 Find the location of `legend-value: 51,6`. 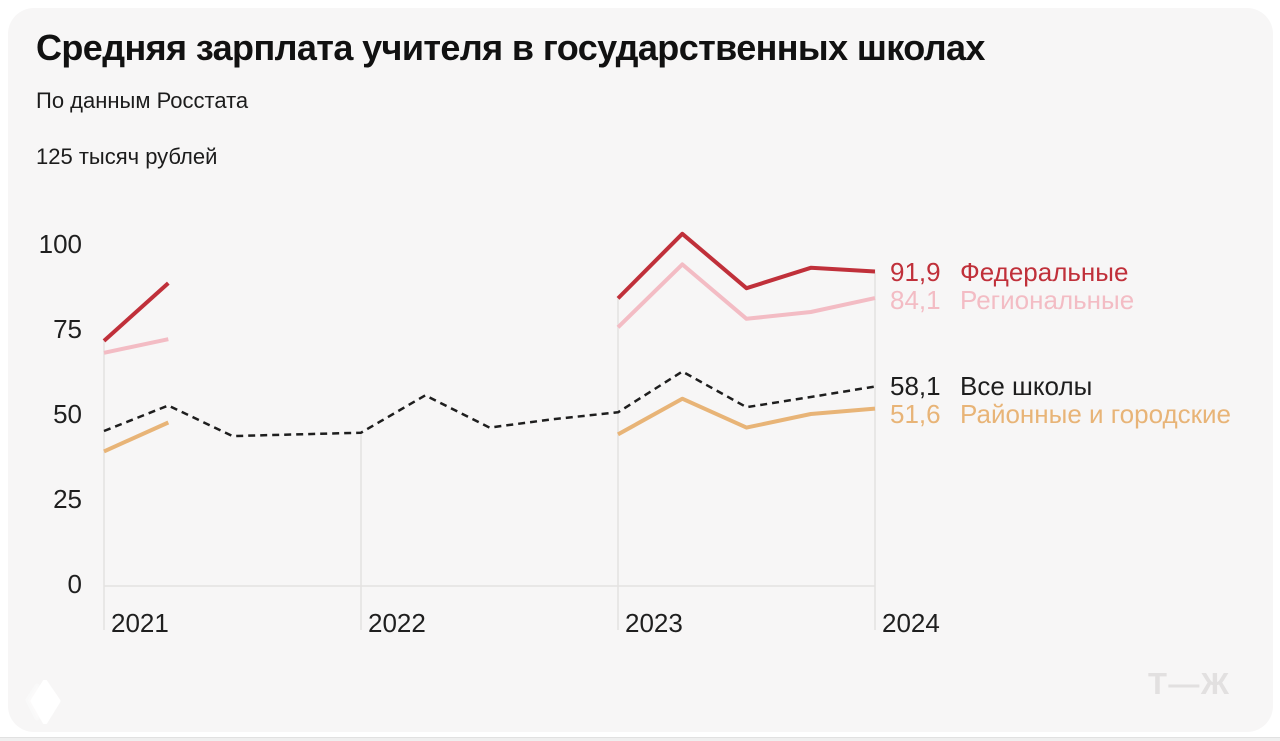

legend-value: 51,6 is located at coordinates (915, 414).